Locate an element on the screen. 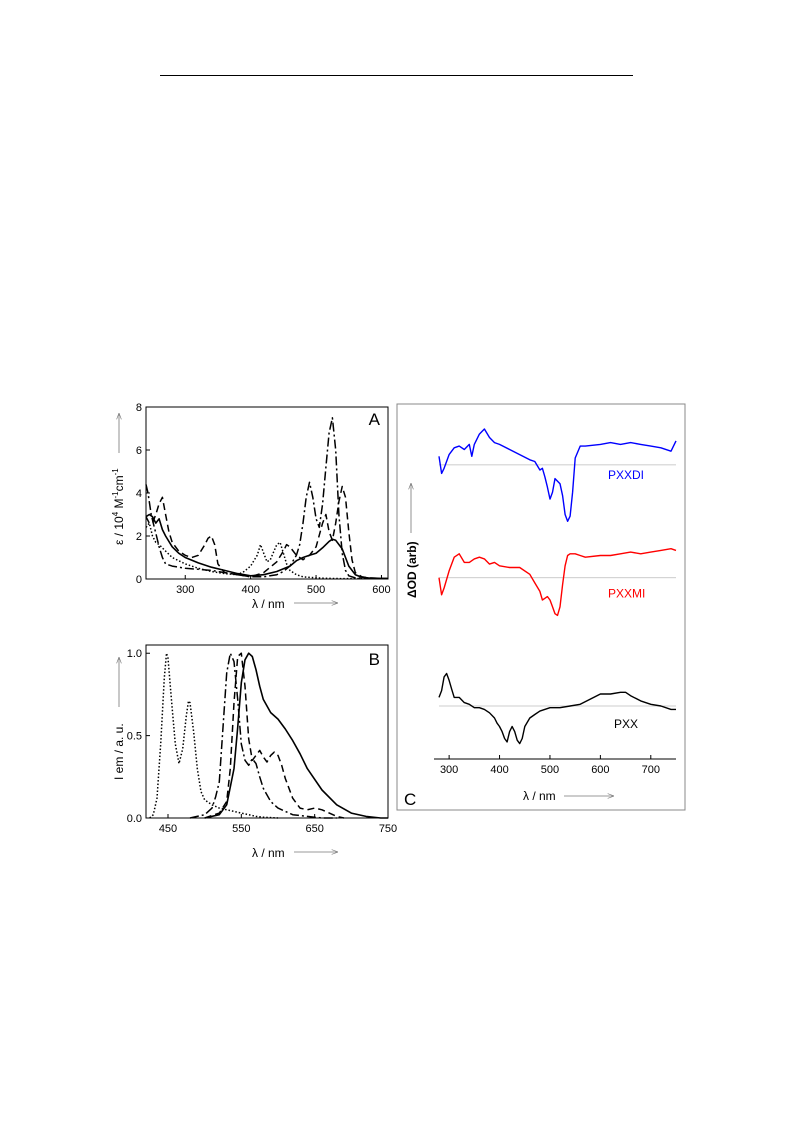 The width and height of the screenshot is (793, 1123). y-tick-label: 0 is located at coordinates (139, 580).